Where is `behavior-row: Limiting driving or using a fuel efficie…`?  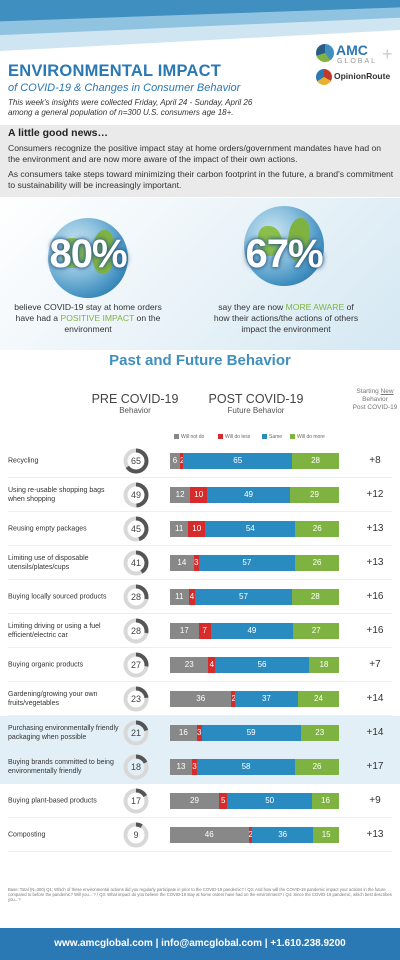
behavior-row: Limiting driving or using a fuel efficie… is located at coordinates (200, 631).